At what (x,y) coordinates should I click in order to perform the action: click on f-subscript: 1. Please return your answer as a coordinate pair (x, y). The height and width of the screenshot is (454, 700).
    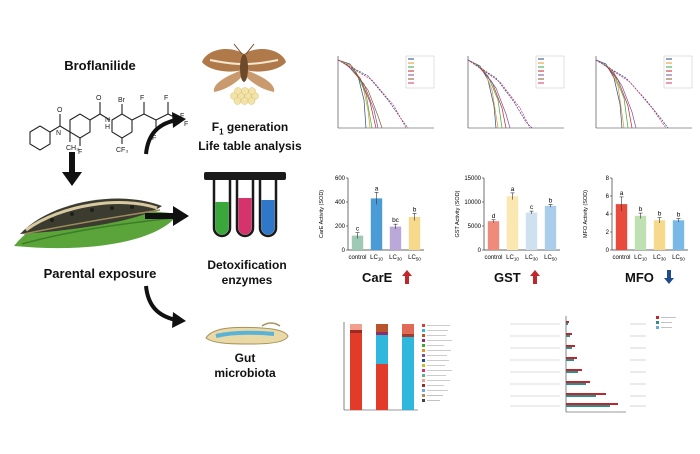
    Looking at the image, I should click on (221, 132).